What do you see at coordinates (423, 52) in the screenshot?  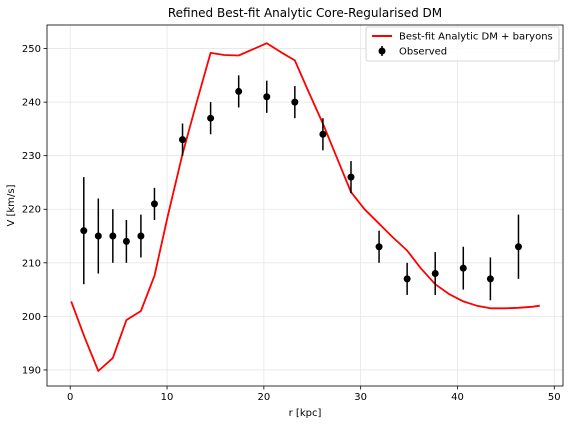 I see `legend-label-observed: Observed` at bounding box center [423, 52].